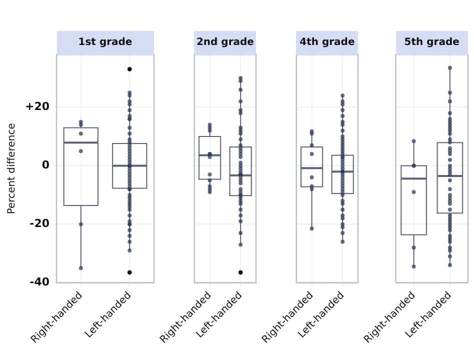 Image resolution: width=474 pixels, height=349 pixels. What do you see at coordinates (105, 42) in the screenshot?
I see `chart-title: 1st grade` at bounding box center [105, 42].